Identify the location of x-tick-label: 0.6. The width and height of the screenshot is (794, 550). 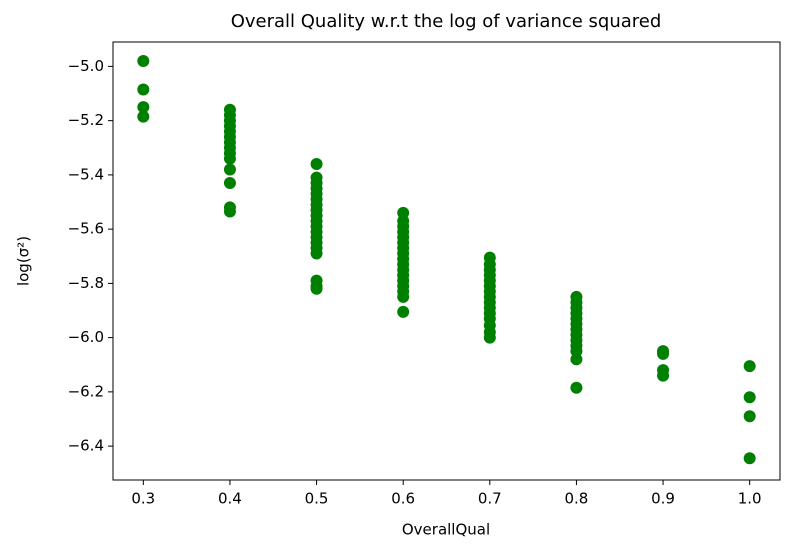
(403, 499).